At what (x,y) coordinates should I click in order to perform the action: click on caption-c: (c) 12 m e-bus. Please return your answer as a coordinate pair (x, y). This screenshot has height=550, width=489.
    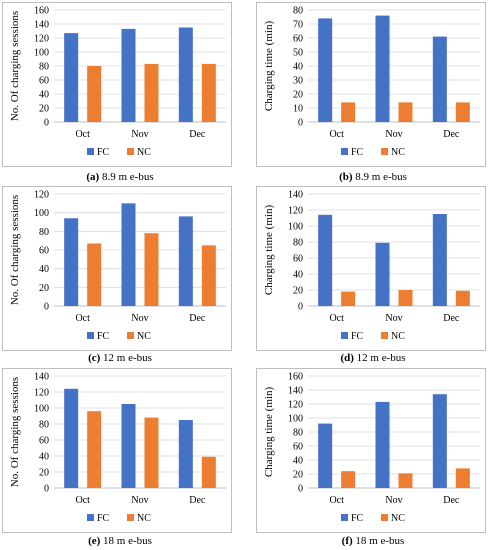
    Looking at the image, I should click on (120, 358).